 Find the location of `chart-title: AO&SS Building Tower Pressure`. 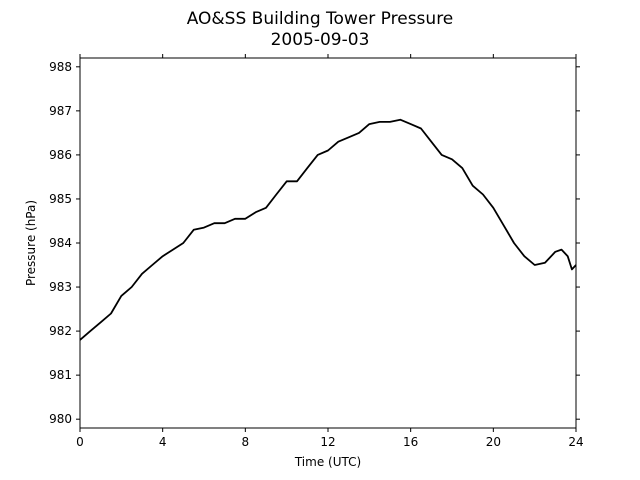

chart-title: AO&SS Building Tower Pressure is located at coordinates (320, 19).